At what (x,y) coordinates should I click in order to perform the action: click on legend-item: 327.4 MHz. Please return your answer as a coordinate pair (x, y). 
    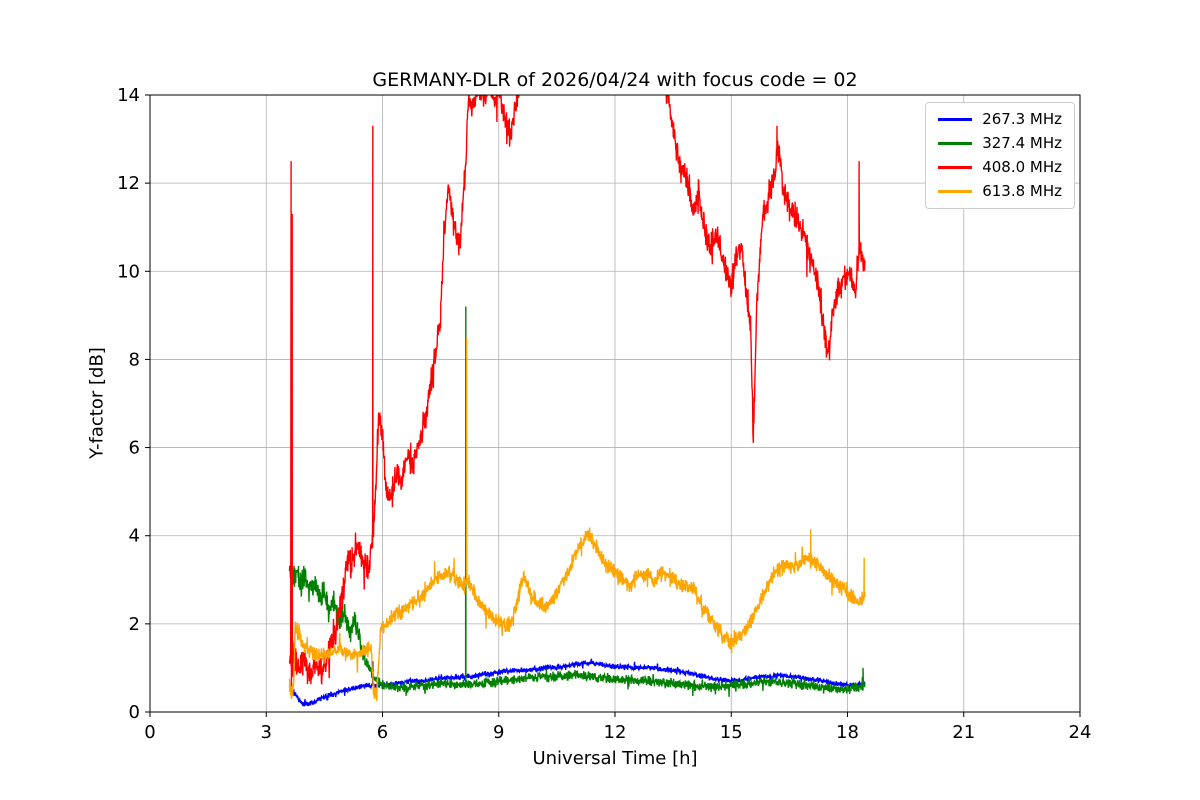
    Looking at the image, I should click on (1000, 143).